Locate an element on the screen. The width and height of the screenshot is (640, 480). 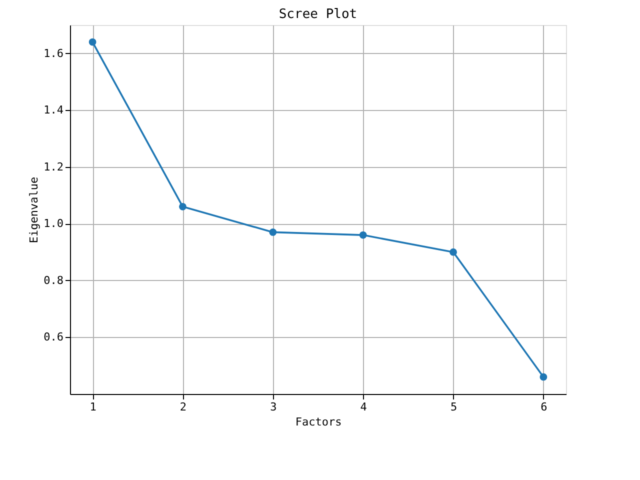
y-tick-label: 1.0 is located at coordinates (54, 223).